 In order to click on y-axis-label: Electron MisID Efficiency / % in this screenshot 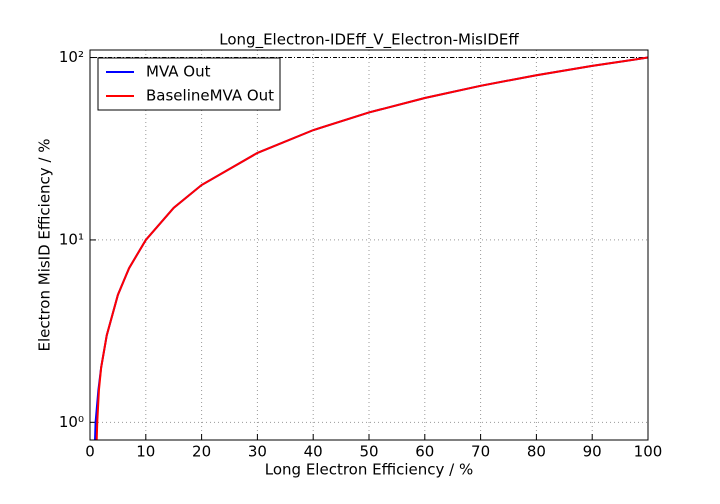, I will do `click(45, 244)`.